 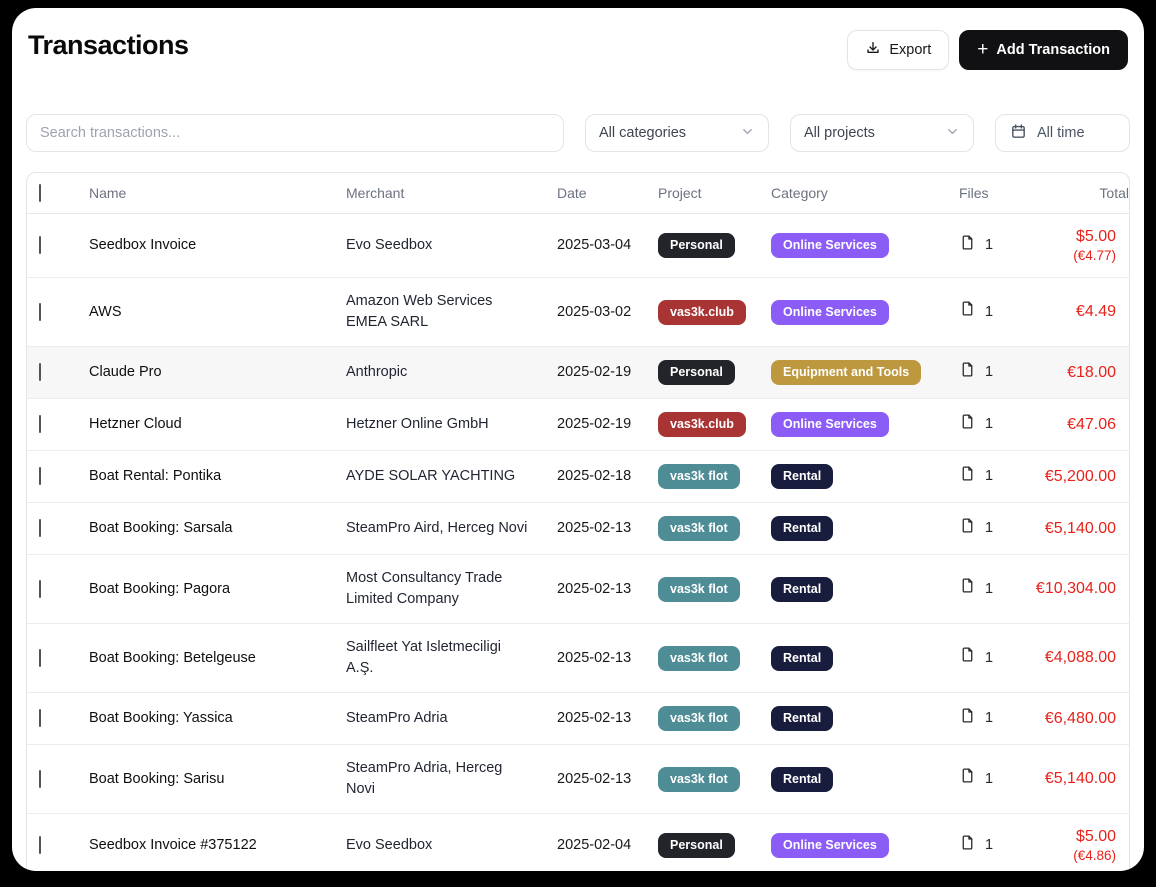 I want to click on transaction-name: Boat Rental: Pontika, so click(x=155, y=476).